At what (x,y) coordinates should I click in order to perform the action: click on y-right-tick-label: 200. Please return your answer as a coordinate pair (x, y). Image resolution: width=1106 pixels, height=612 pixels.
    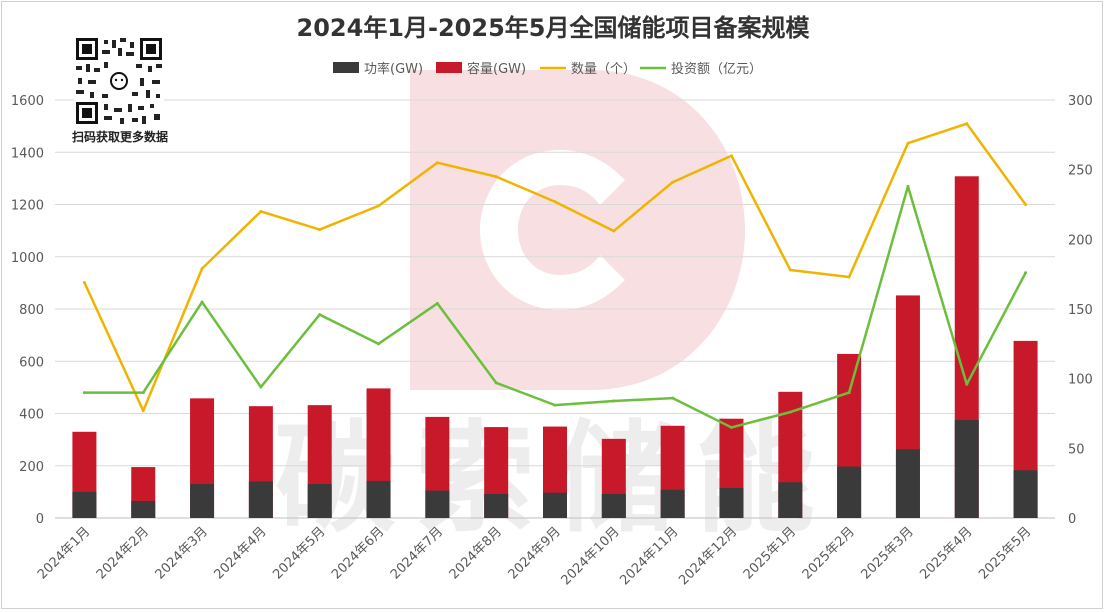
    Looking at the image, I should click on (1080, 240).